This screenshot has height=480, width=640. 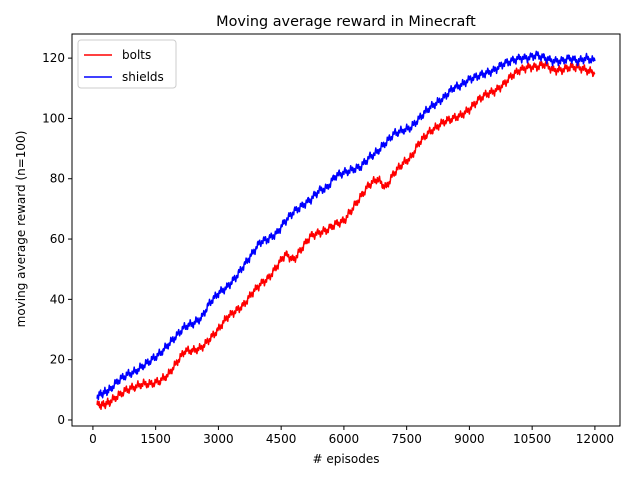 What do you see at coordinates (53, 118) in the screenshot?
I see `y-tick-label: 100` at bounding box center [53, 118].